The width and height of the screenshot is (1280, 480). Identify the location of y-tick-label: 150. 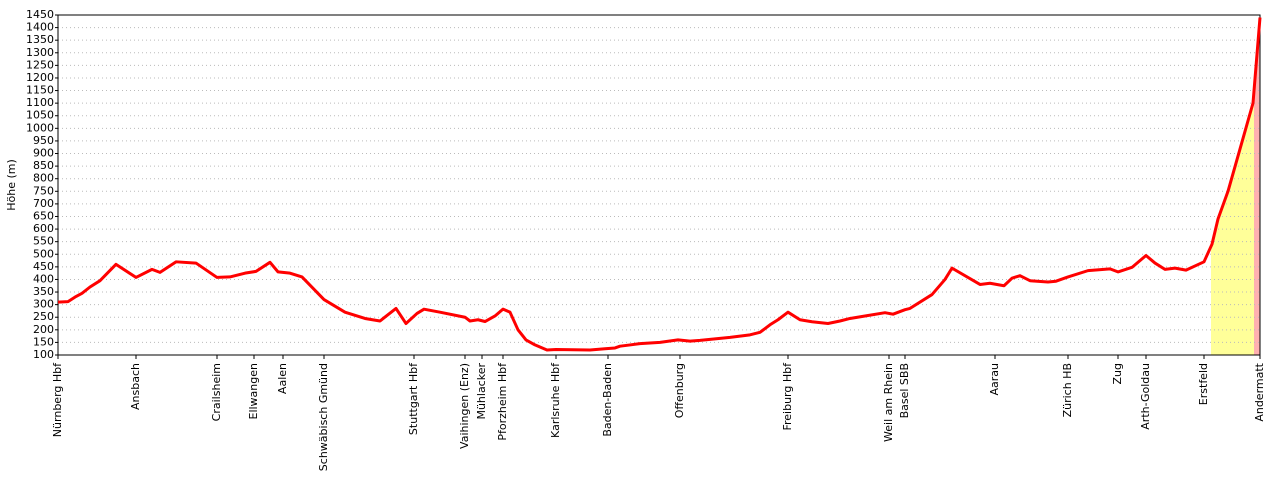
(43, 341).